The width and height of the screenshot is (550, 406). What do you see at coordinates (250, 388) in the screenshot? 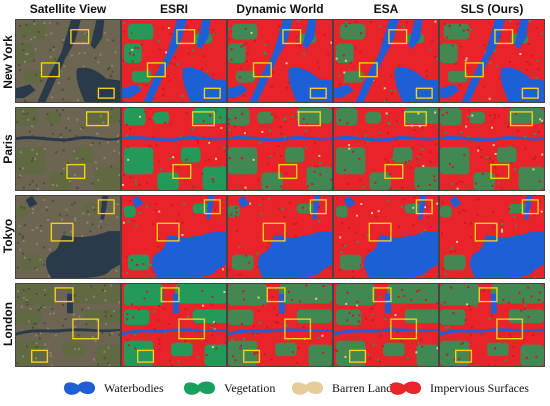
I see `legend-label-vegetation: Vegetation` at bounding box center [250, 388].